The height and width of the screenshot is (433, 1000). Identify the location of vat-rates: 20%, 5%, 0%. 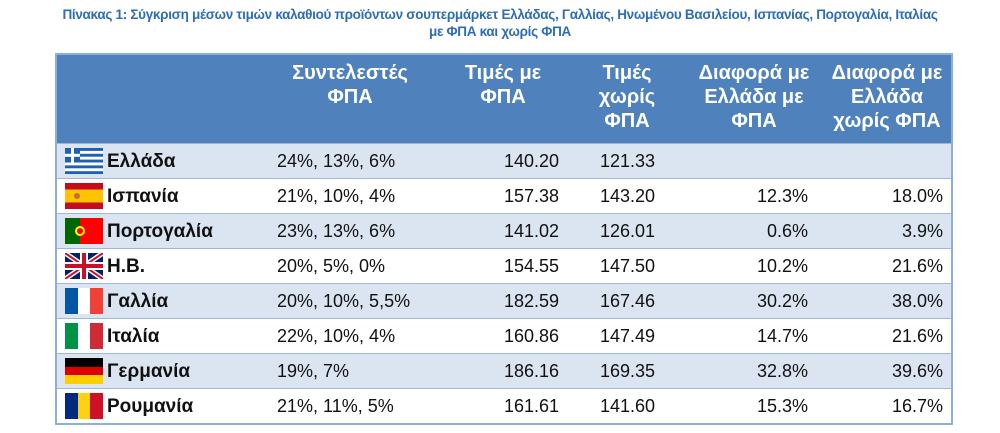
(331, 266).